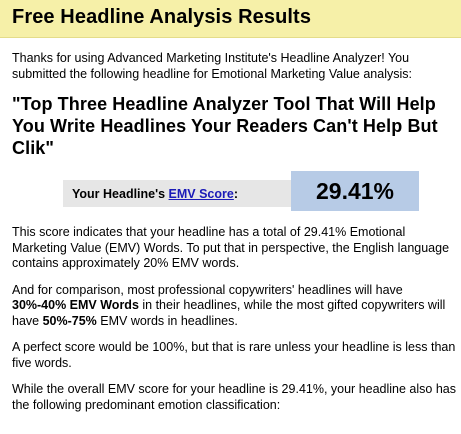 The width and height of the screenshot is (461, 434). Describe the element at coordinates (69, 320) in the screenshot. I see `gifted-range: 50%-75%` at that location.